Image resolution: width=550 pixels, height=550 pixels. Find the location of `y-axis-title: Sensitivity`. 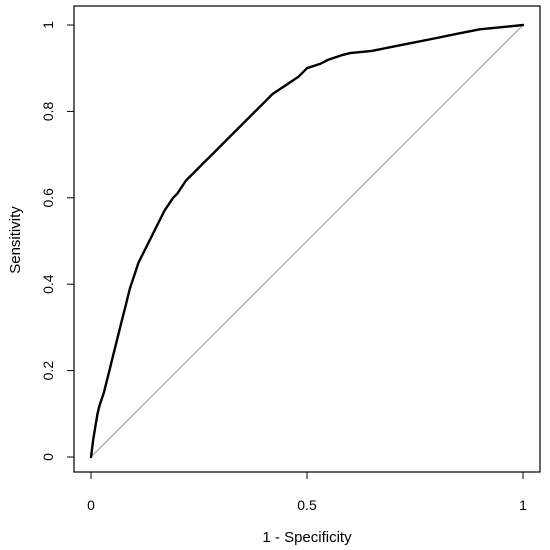

y-axis-title: Sensitivity is located at coordinates (15, 240).